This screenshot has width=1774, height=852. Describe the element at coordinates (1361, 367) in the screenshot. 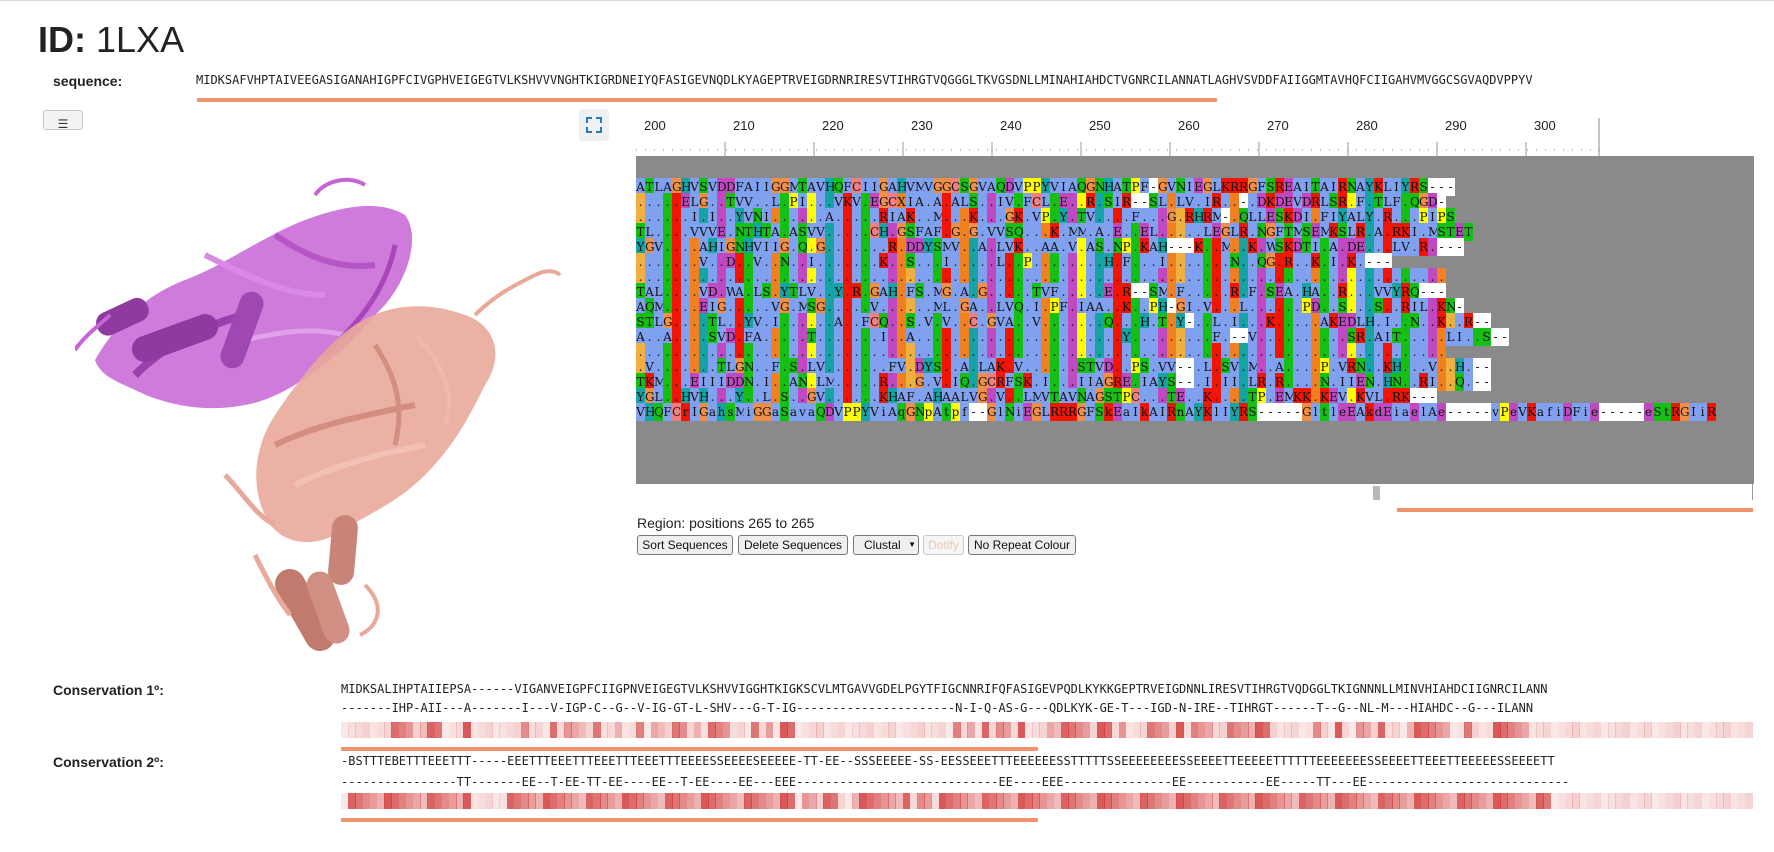

I see `residue-cell: N` at that location.